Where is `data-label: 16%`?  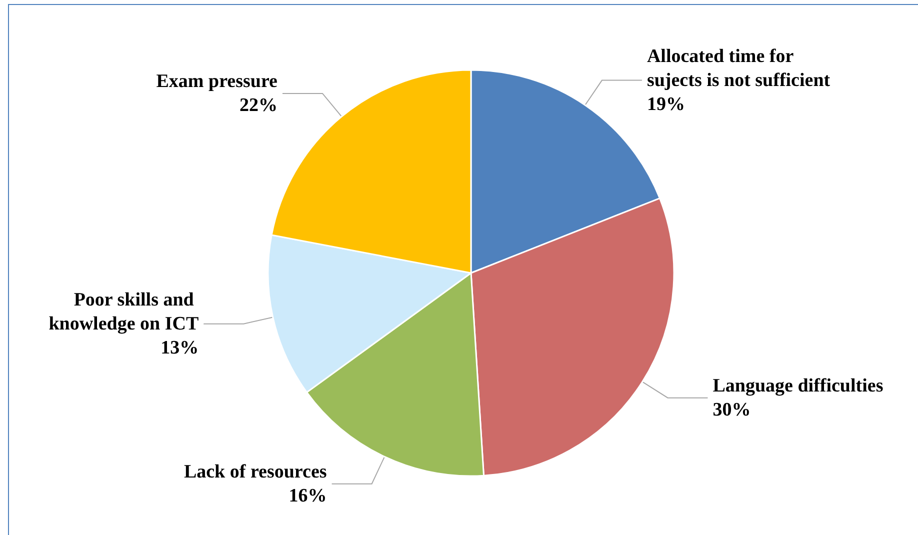
data-label: 16% is located at coordinates (307, 495).